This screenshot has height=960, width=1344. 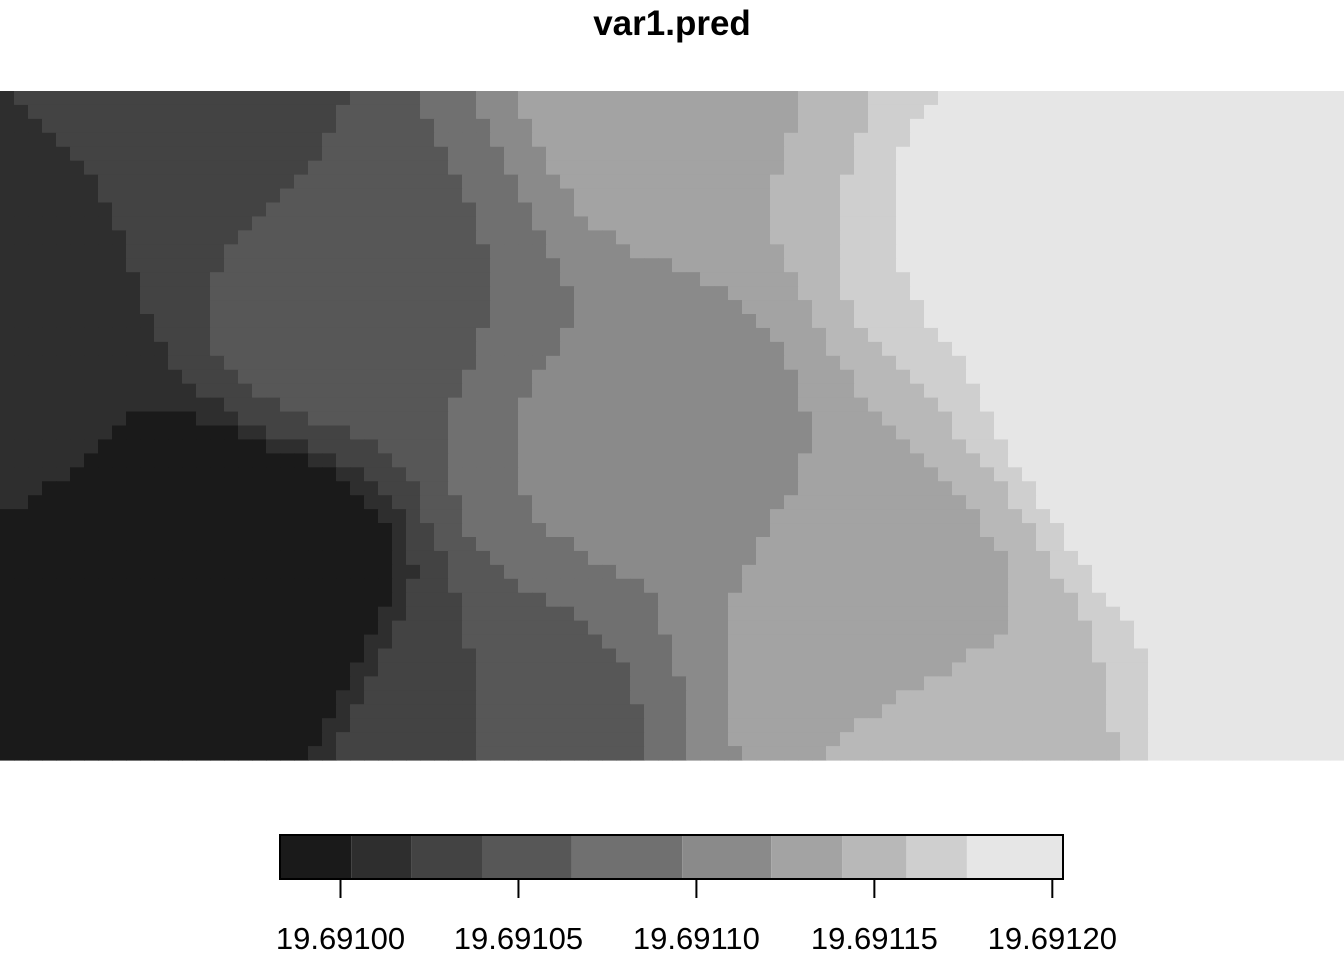 What do you see at coordinates (527, 857) in the screenshot?
I see `legend-swatch` at bounding box center [527, 857].